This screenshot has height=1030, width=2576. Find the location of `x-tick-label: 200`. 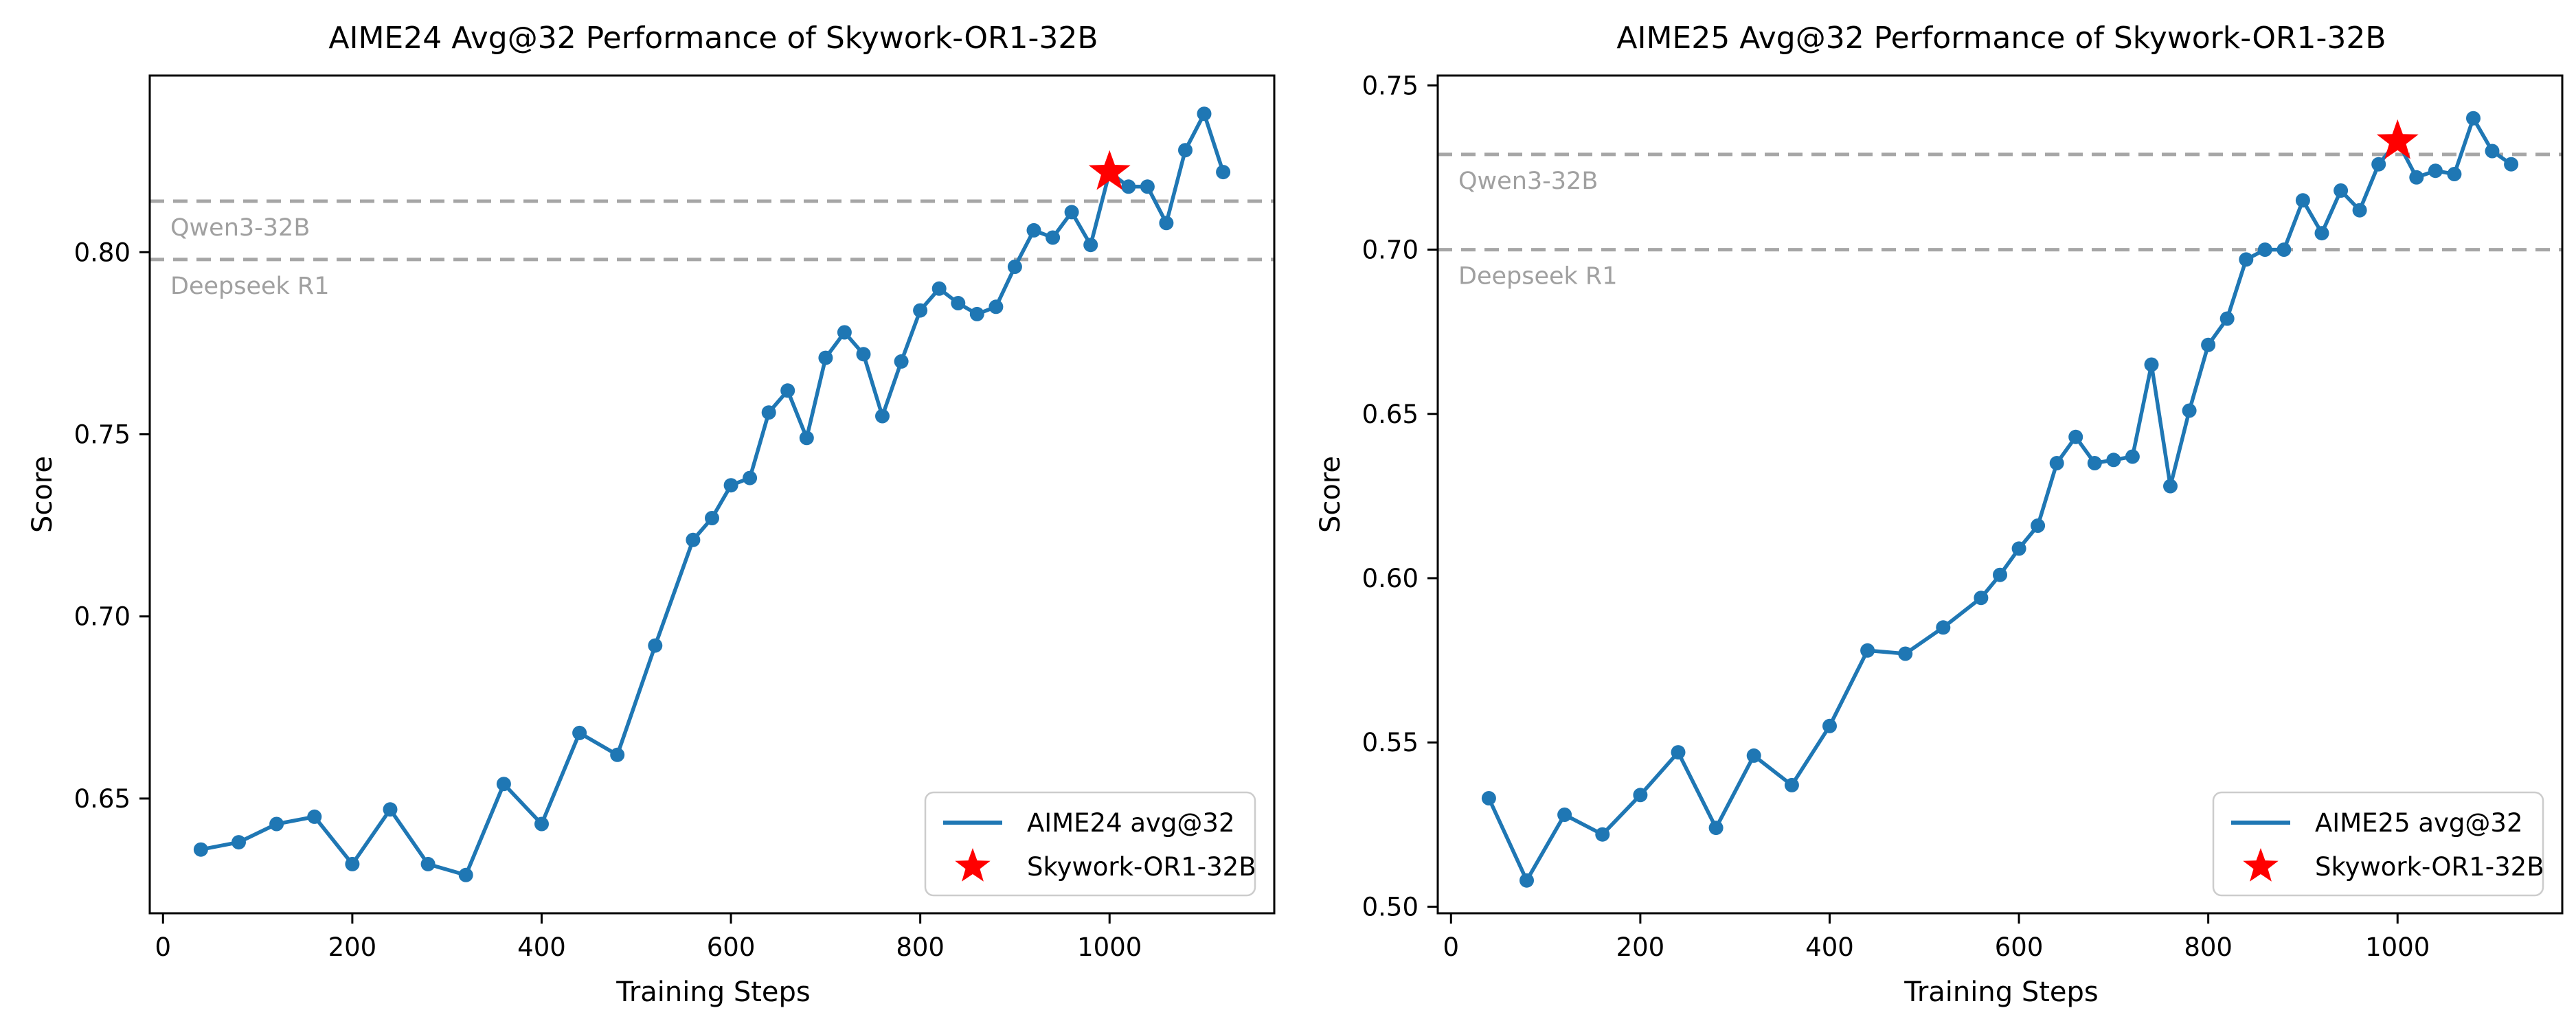

x-tick-label: 200 is located at coordinates (1640, 947).